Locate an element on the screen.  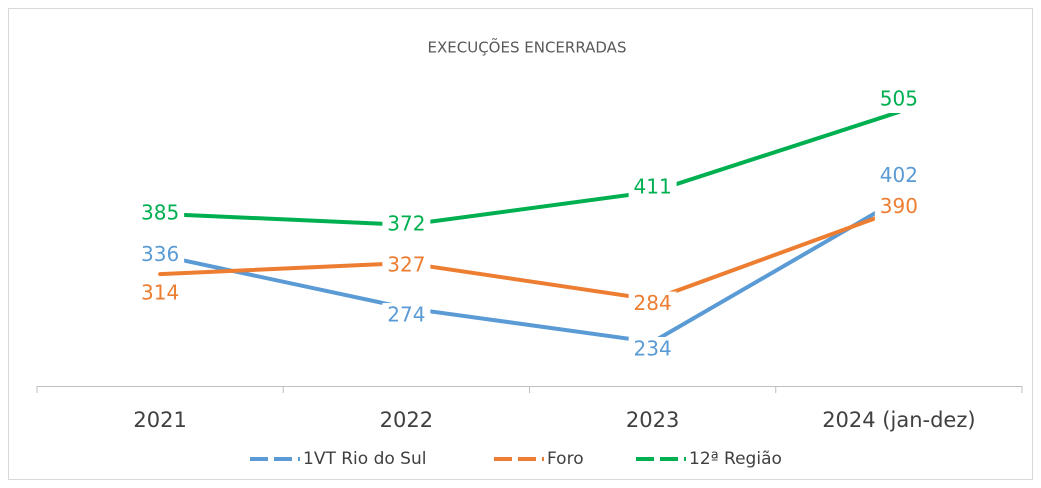
data-label: 234 is located at coordinates (653, 349).